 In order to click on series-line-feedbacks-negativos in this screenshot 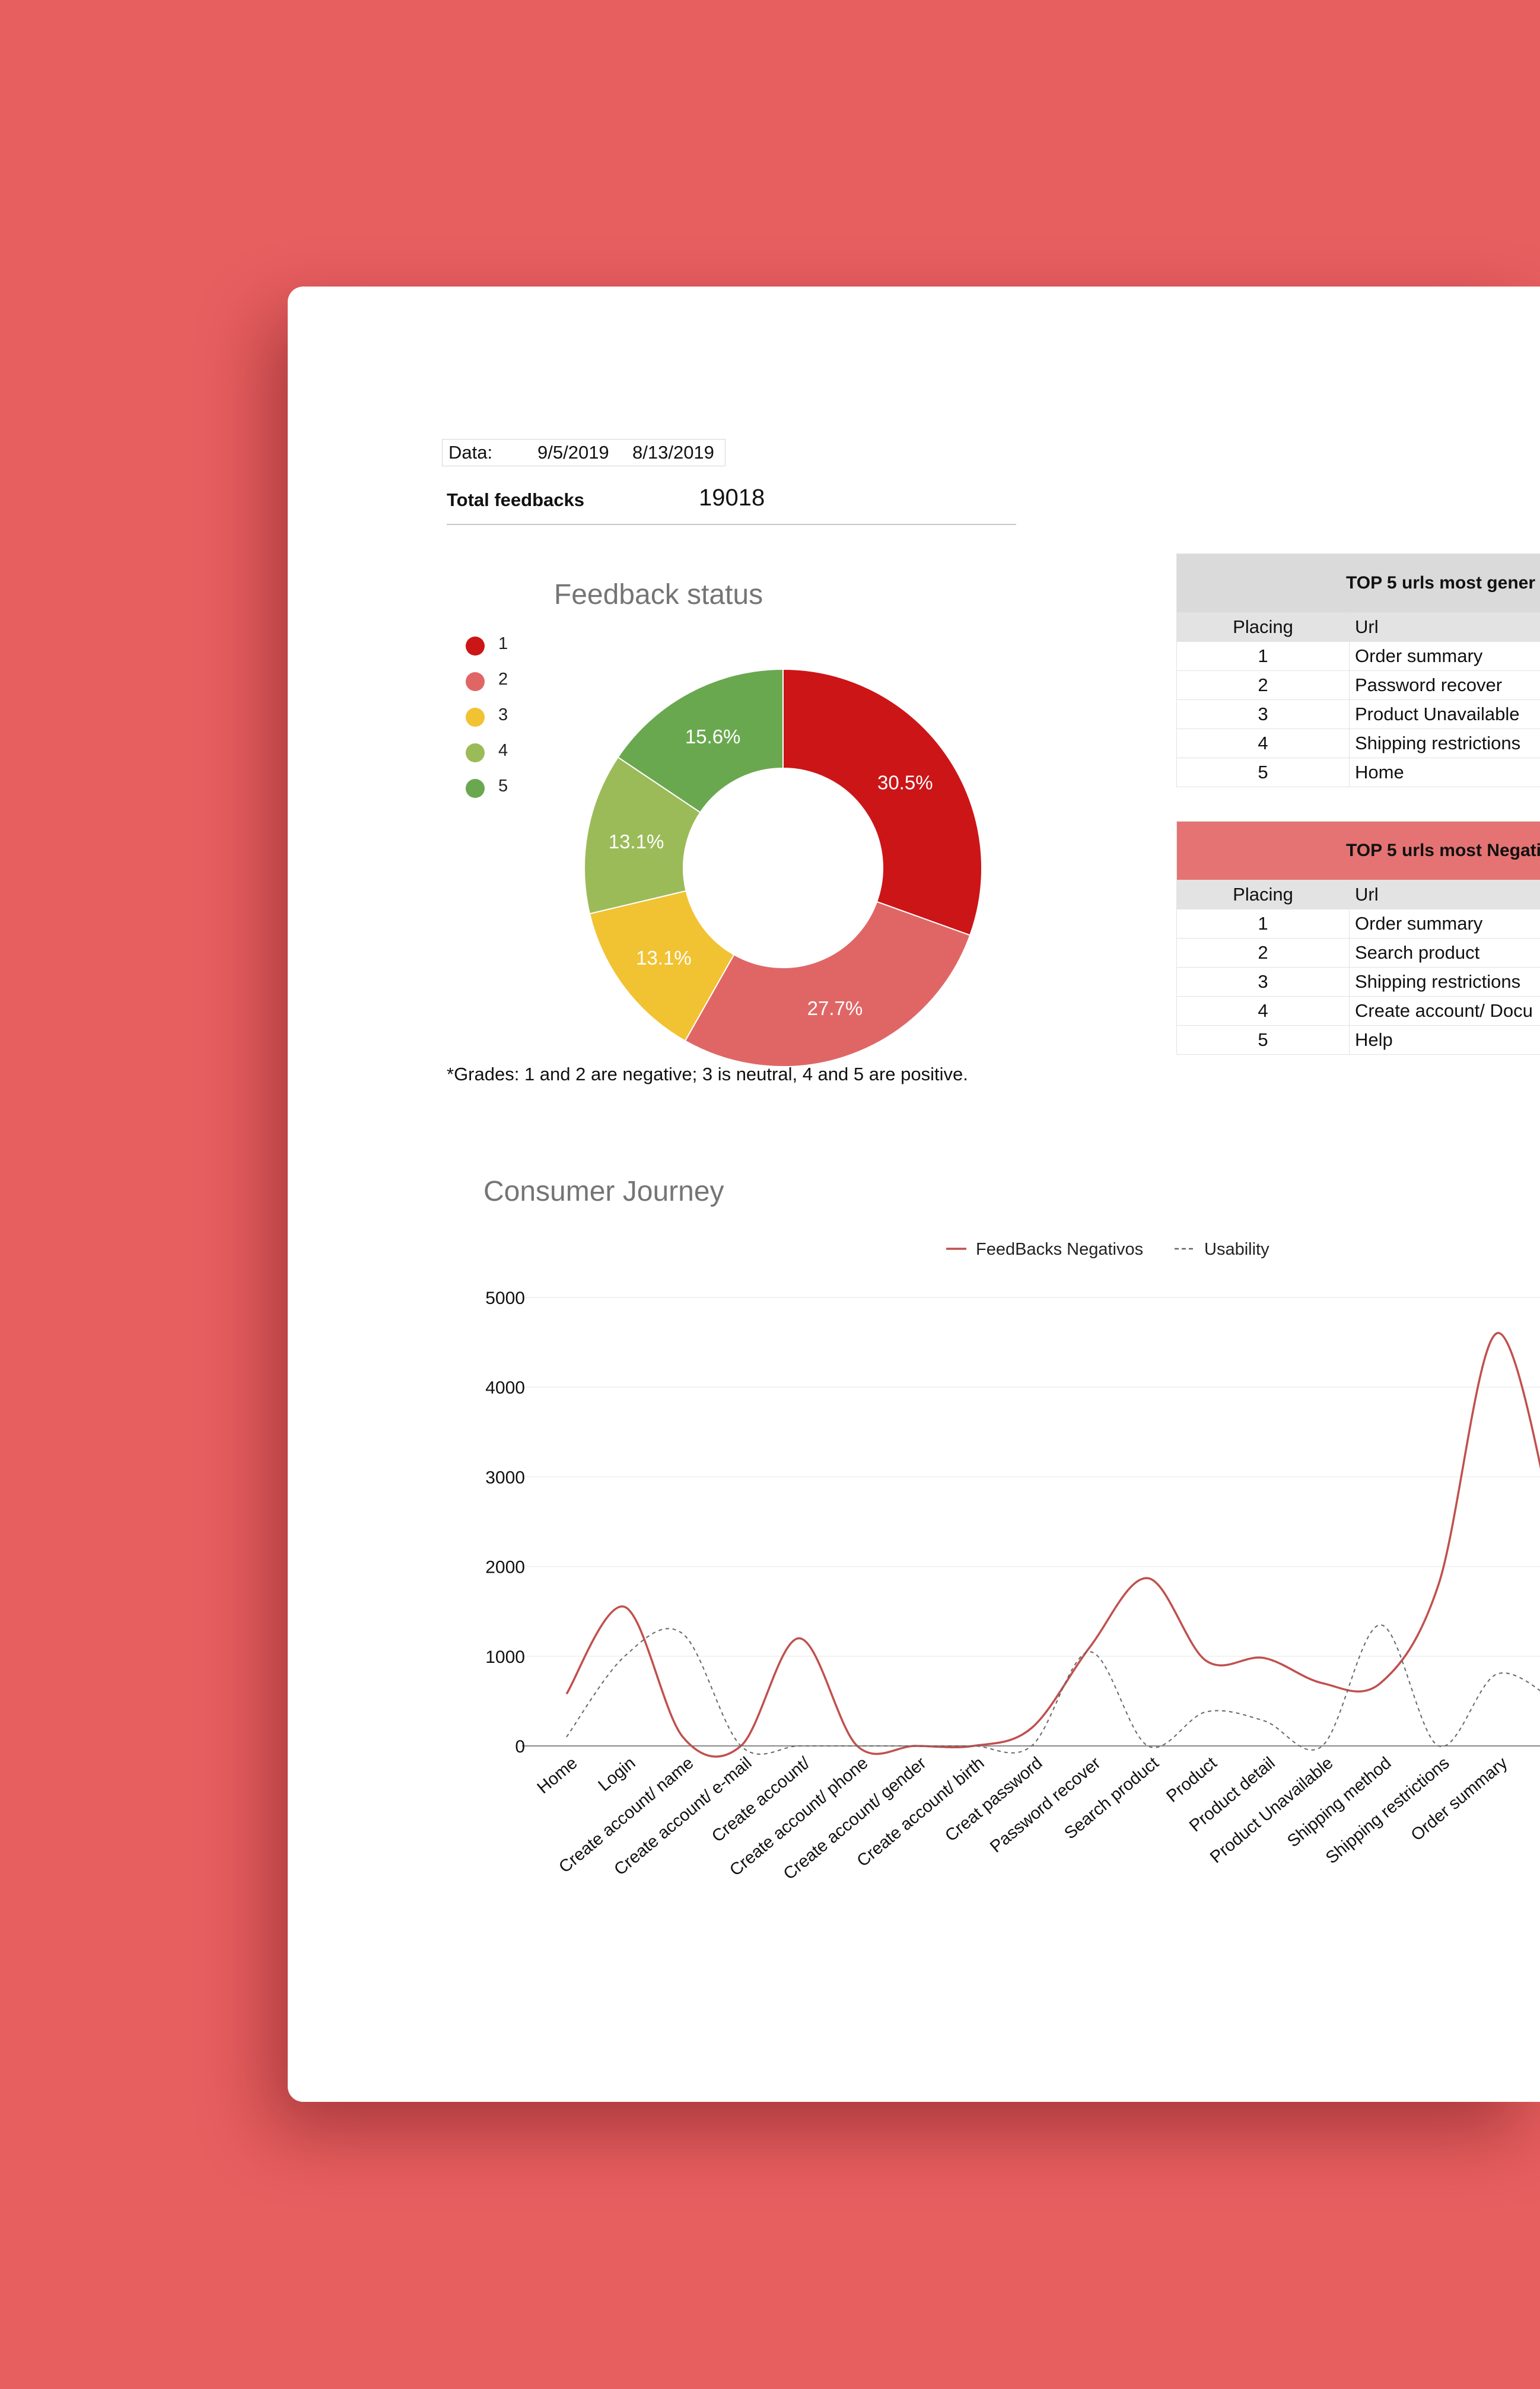, I will do `click(1052, 1545)`.